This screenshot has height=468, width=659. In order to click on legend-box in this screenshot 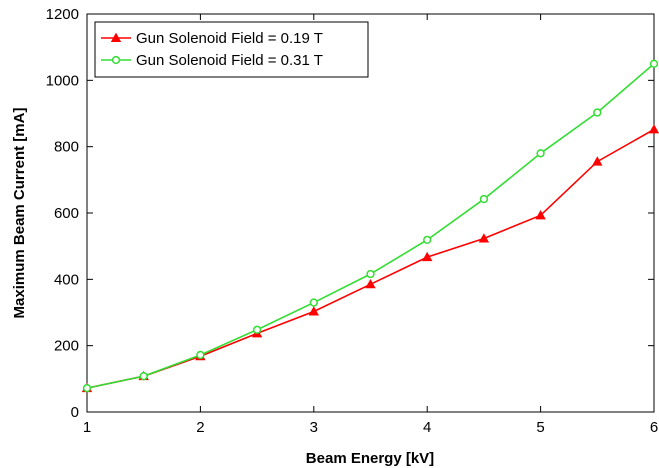, I will do `click(231, 49)`.